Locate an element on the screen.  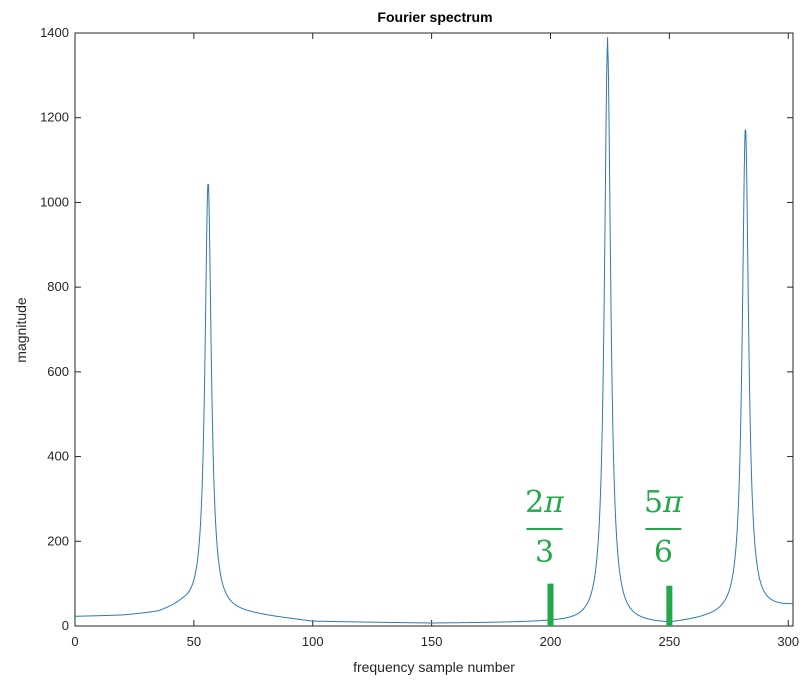
x-tick-label: 300 is located at coordinates (788, 641).